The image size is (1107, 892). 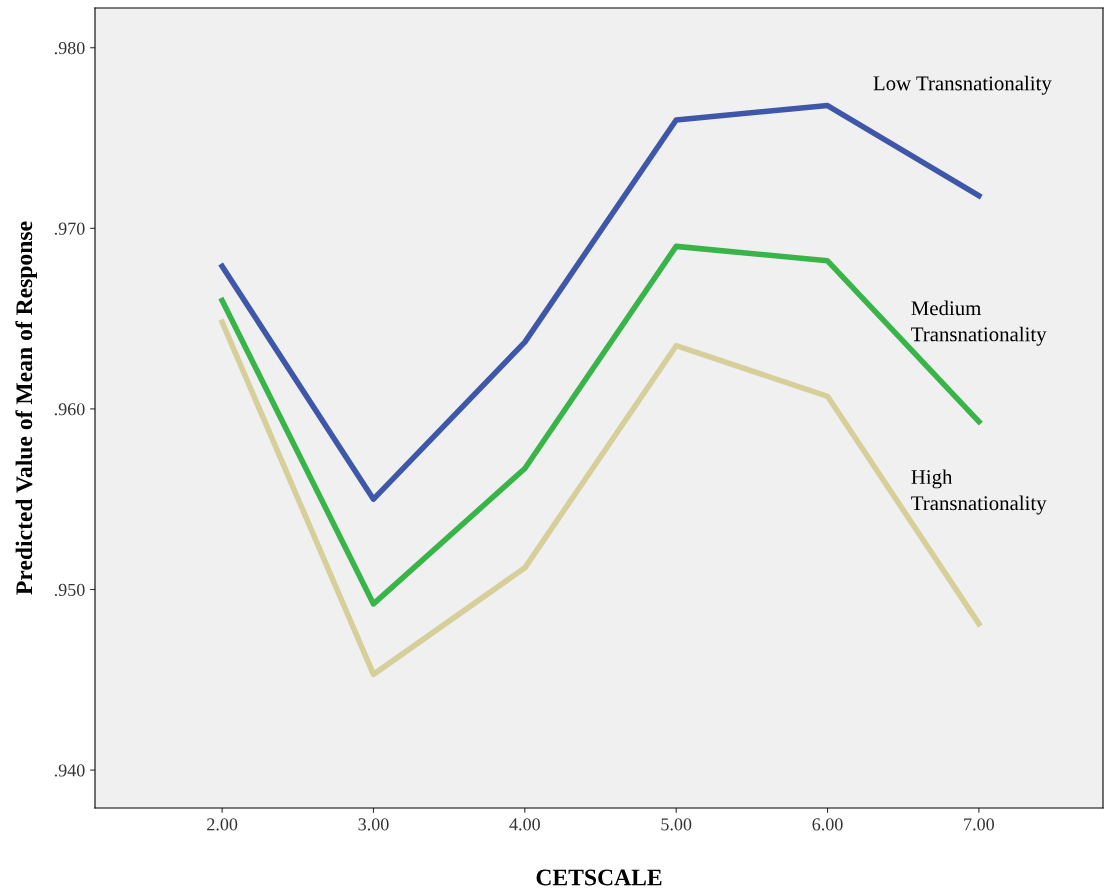 What do you see at coordinates (69, 590) in the screenshot?
I see `y-tick-label: .950` at bounding box center [69, 590].